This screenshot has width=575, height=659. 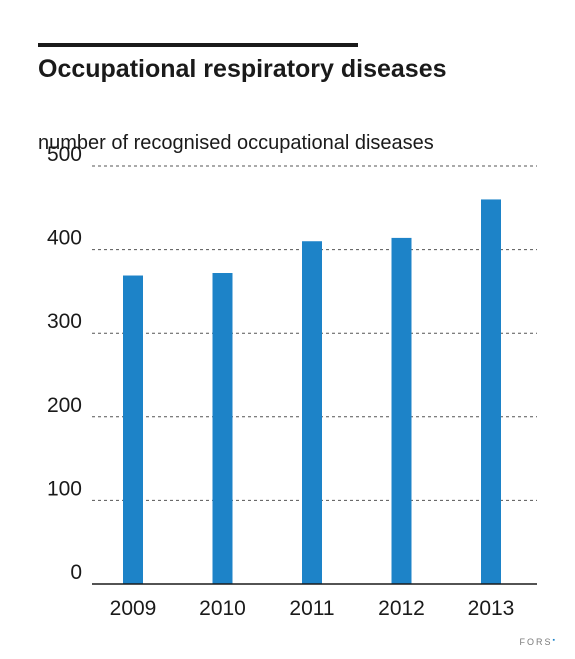 What do you see at coordinates (64, 238) in the screenshot?
I see `y-tick-400: 400` at bounding box center [64, 238].